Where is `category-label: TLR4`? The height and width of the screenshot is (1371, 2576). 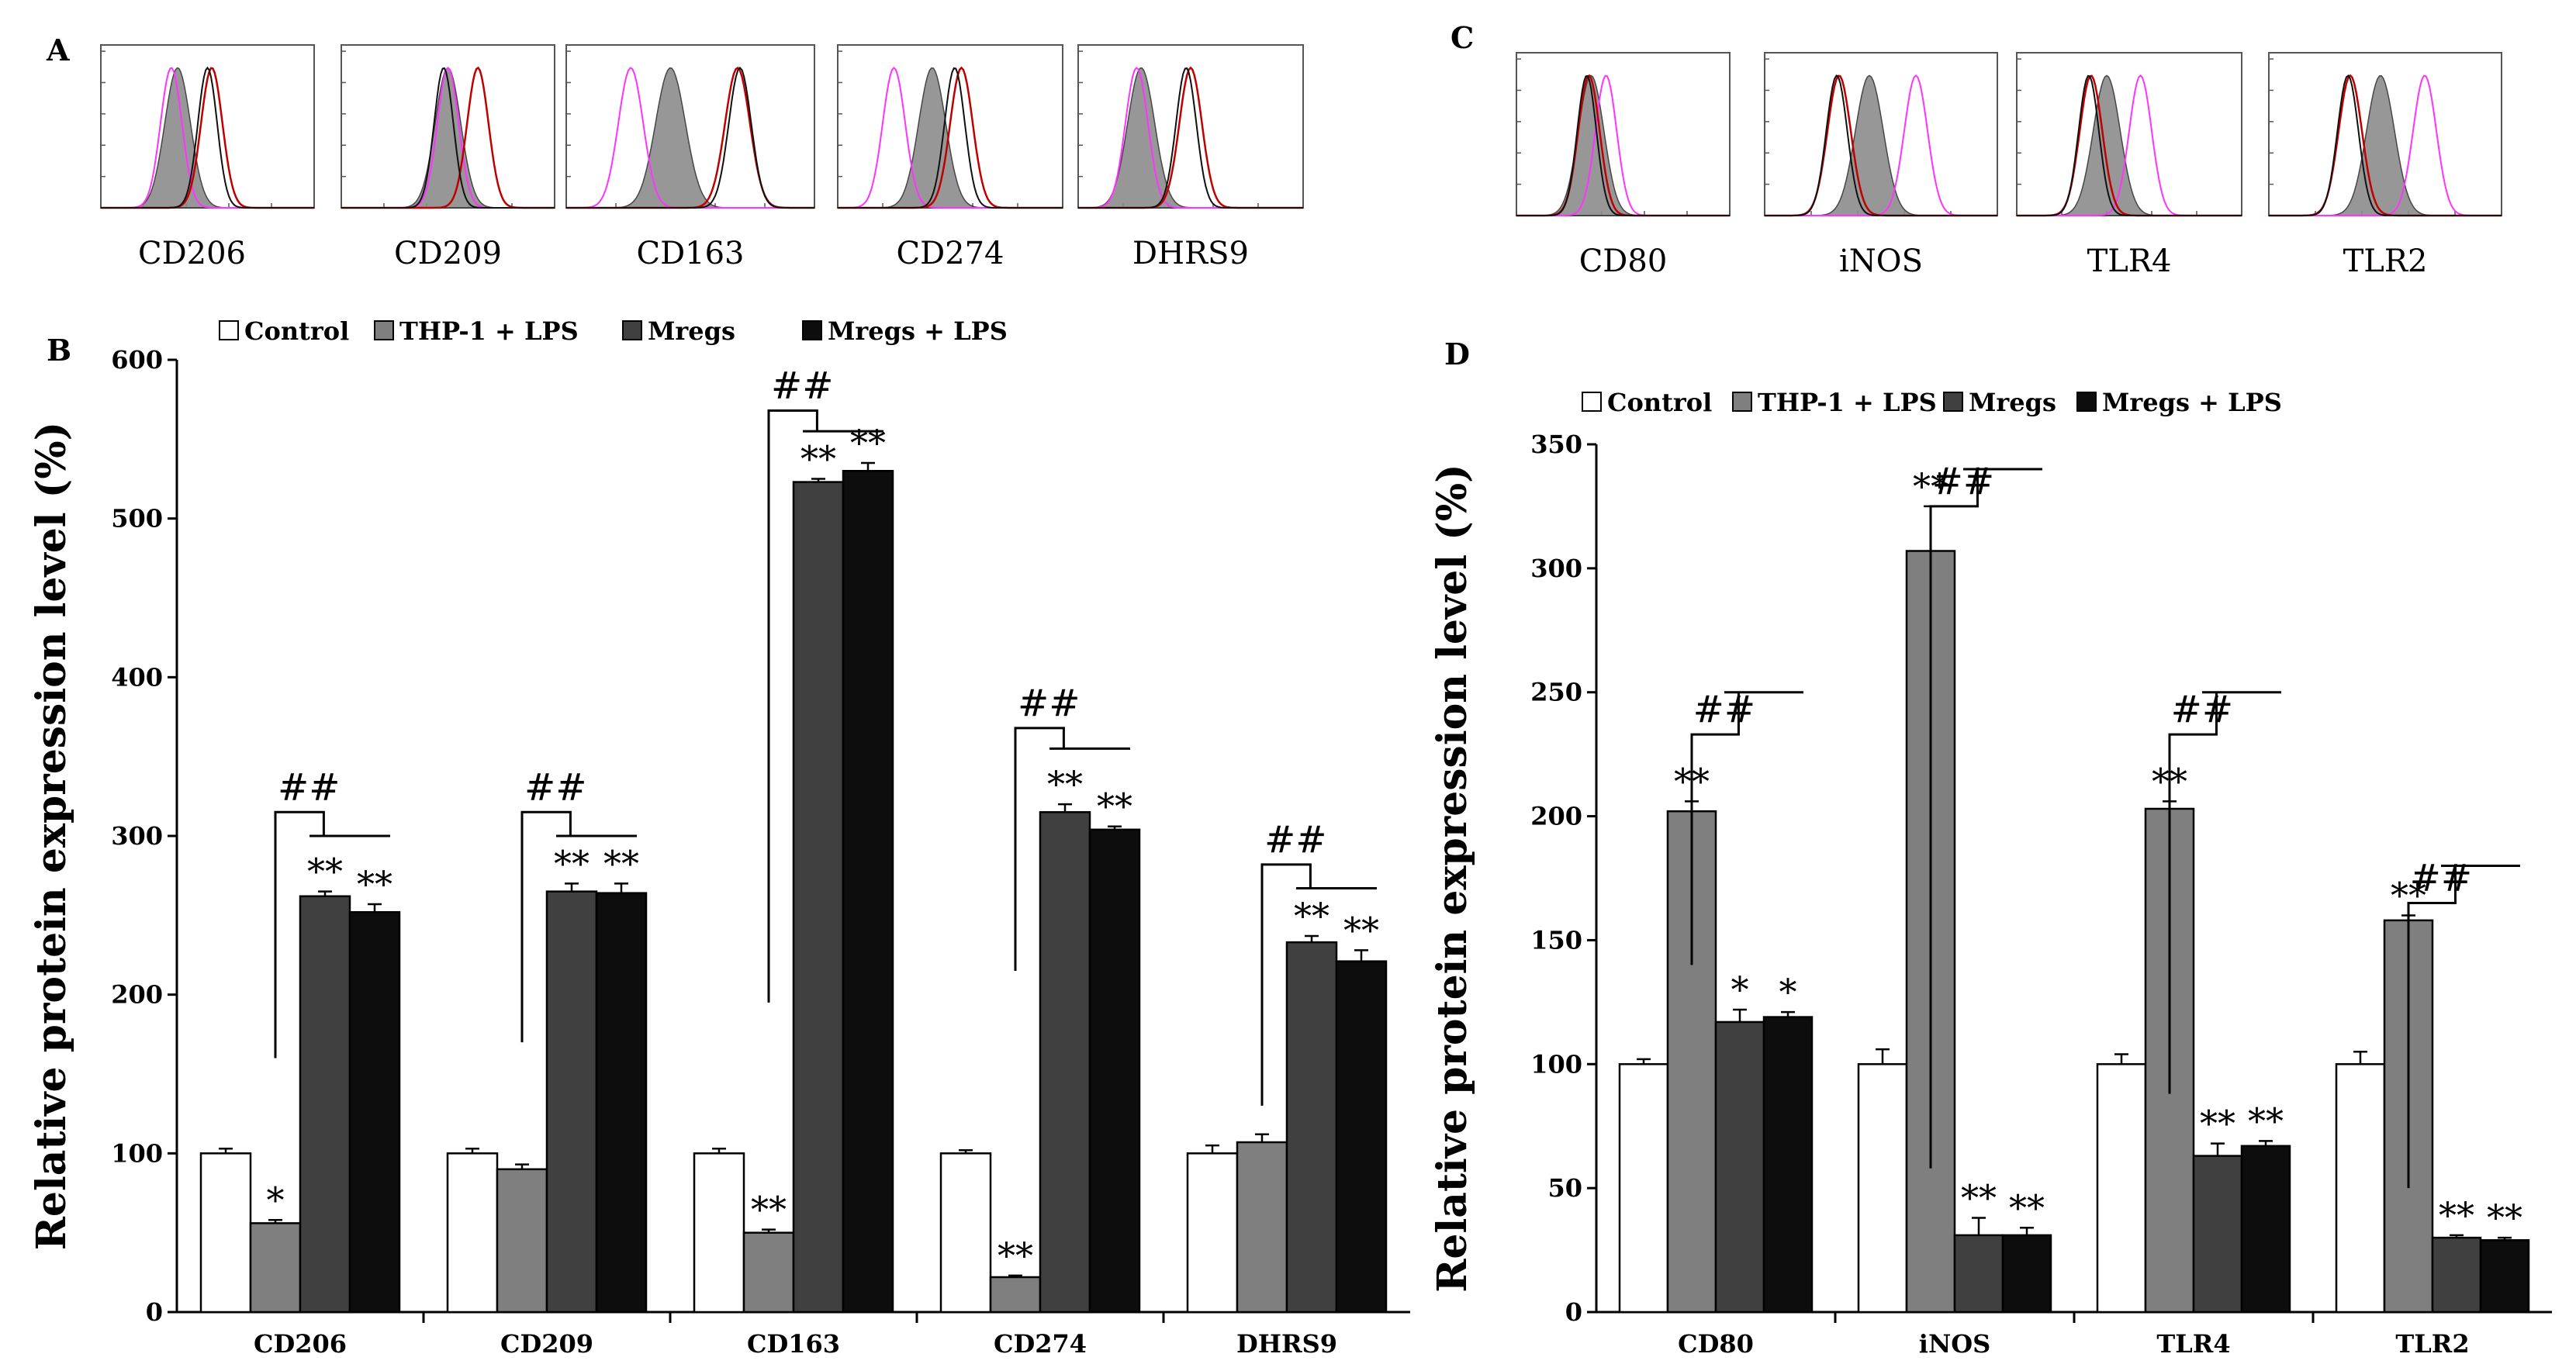
category-label: TLR4 is located at coordinates (2193, 1344).